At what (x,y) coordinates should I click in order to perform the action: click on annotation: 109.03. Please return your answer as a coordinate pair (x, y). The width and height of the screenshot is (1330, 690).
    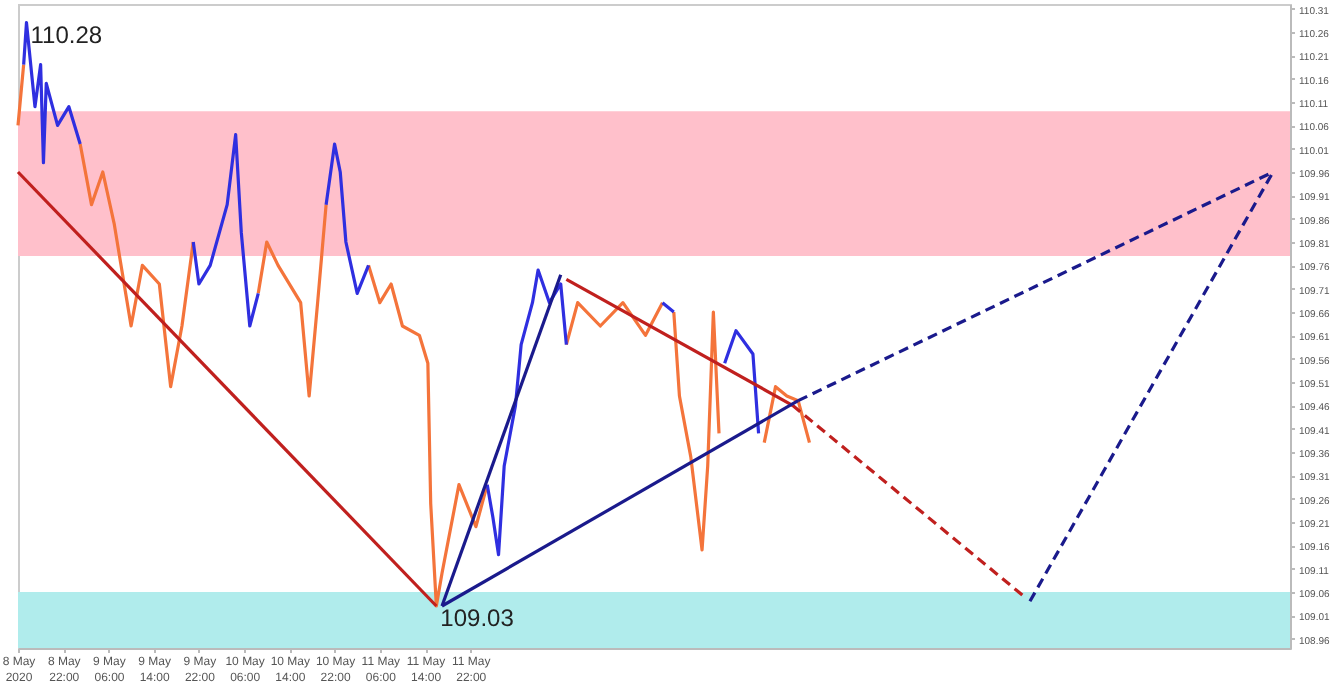
    Looking at the image, I should click on (477, 618).